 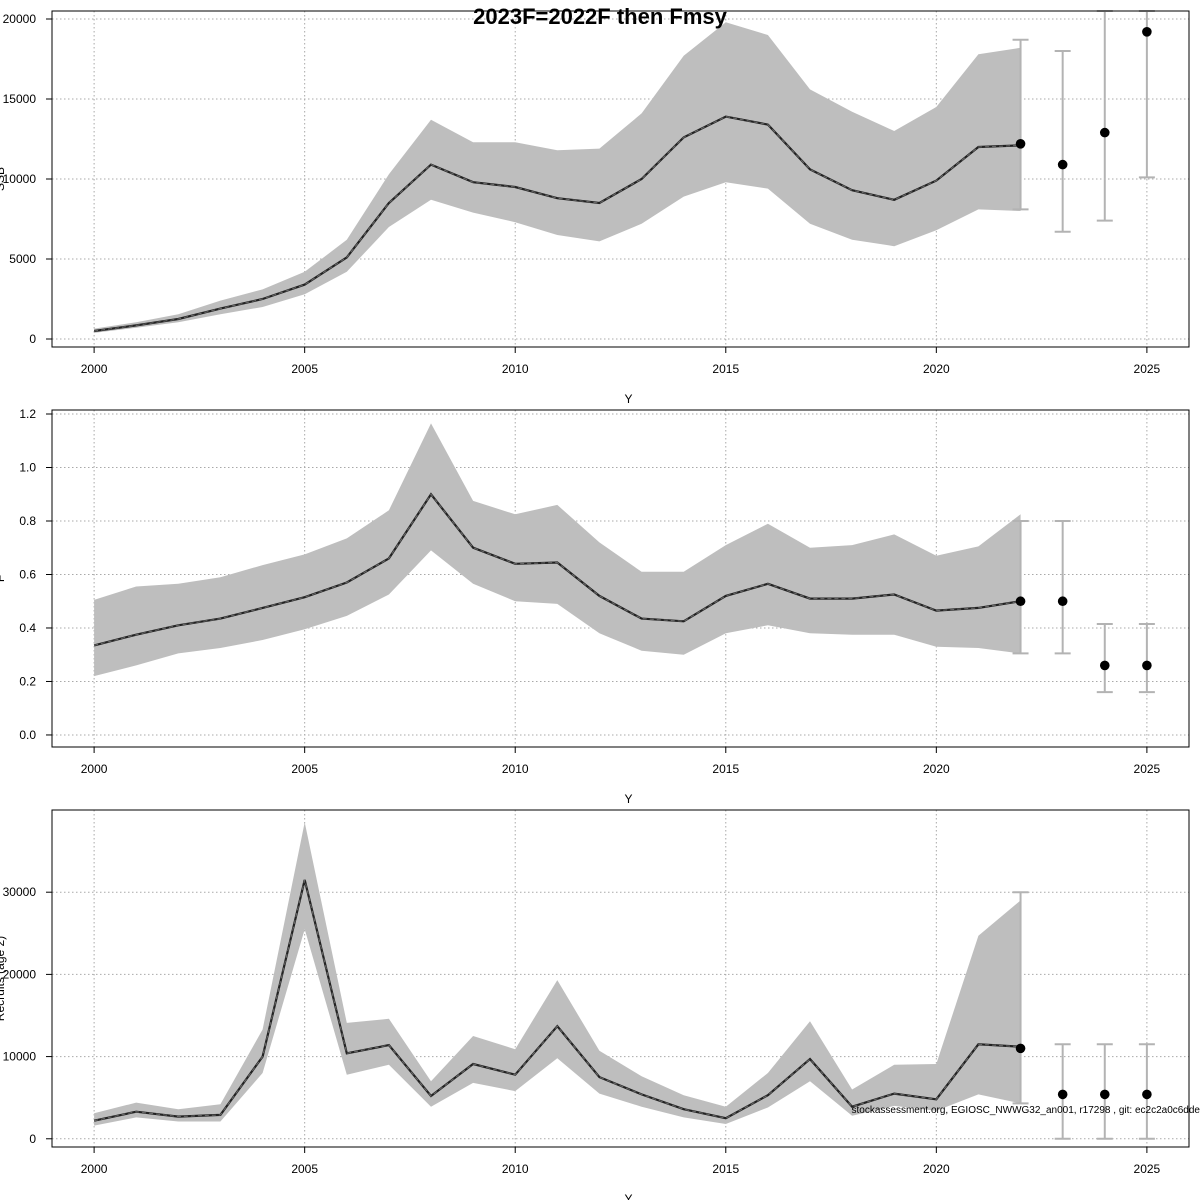 What do you see at coordinates (27, 574) in the screenshot?
I see `y-tick-label: 0.6` at bounding box center [27, 574].